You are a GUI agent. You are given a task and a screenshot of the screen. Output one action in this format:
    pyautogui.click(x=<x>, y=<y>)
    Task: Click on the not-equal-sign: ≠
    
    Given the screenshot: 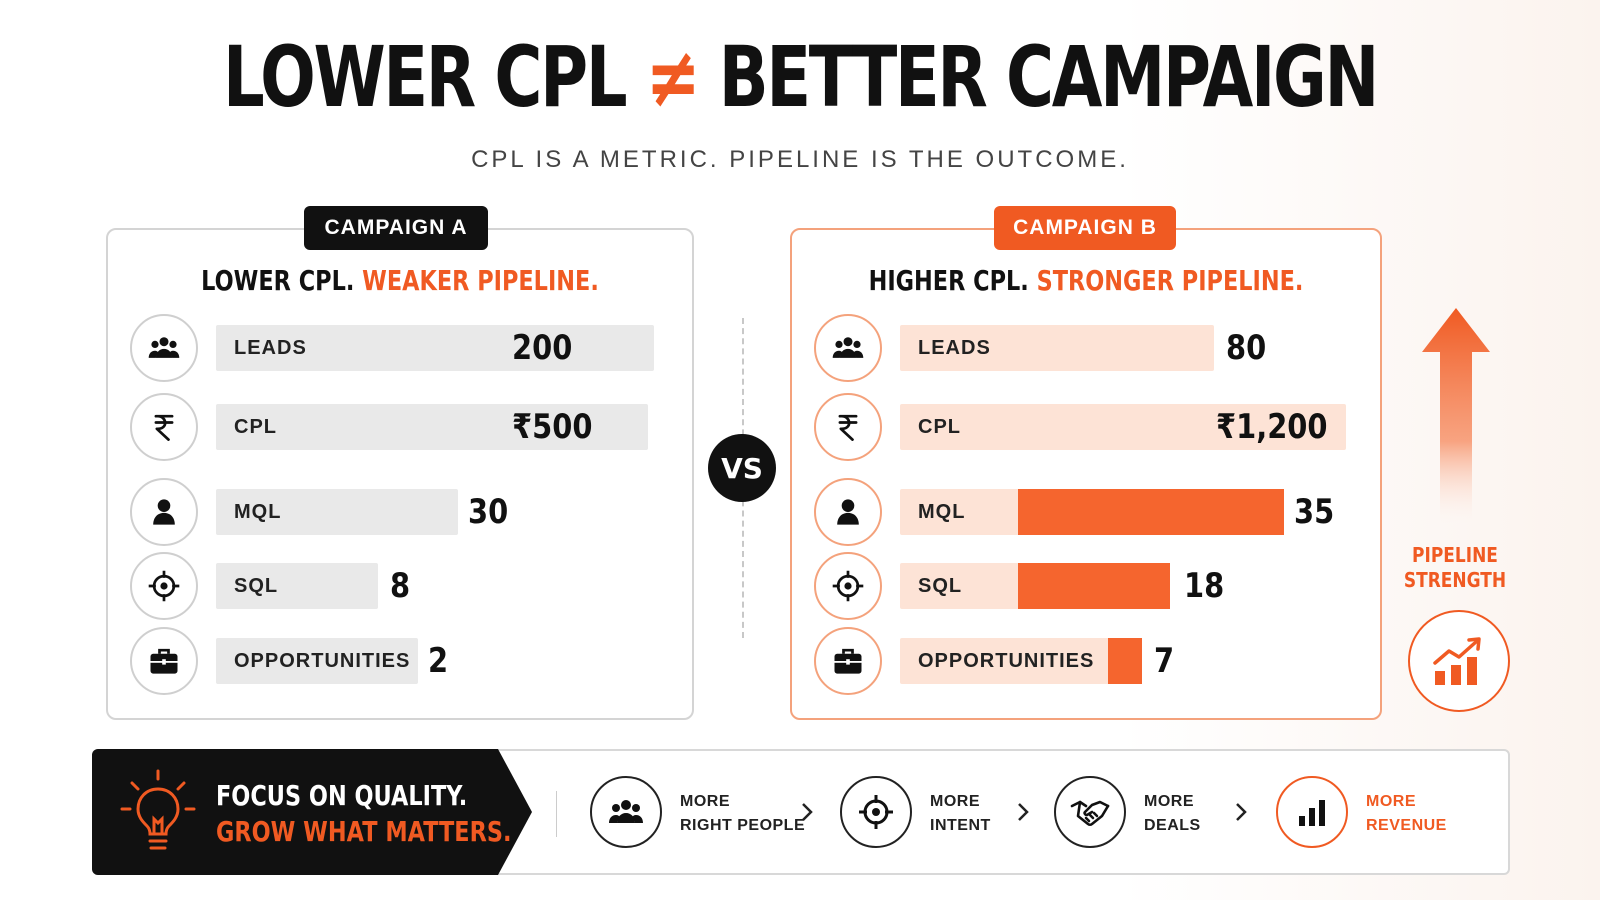 What is the action you would take?
    pyautogui.click(x=673, y=77)
    